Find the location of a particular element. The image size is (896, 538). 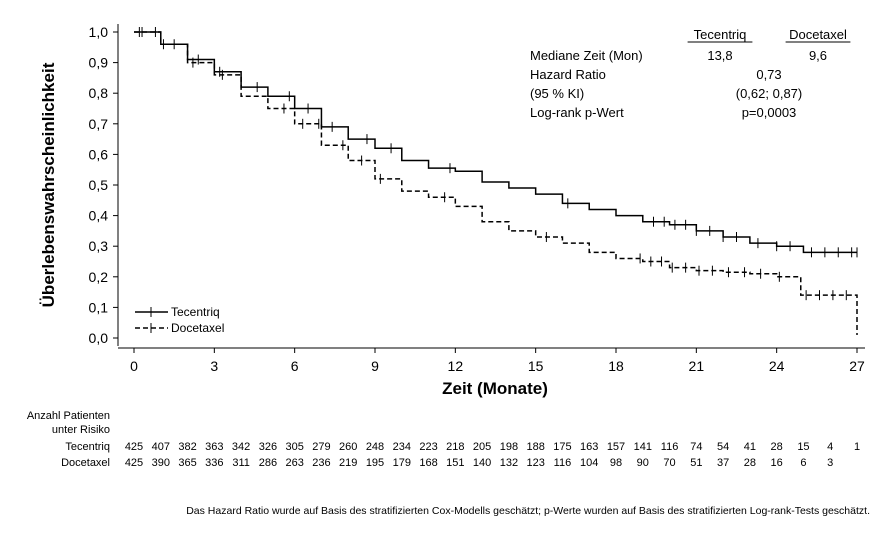

at-risk-value: 195 is located at coordinates (375, 463).